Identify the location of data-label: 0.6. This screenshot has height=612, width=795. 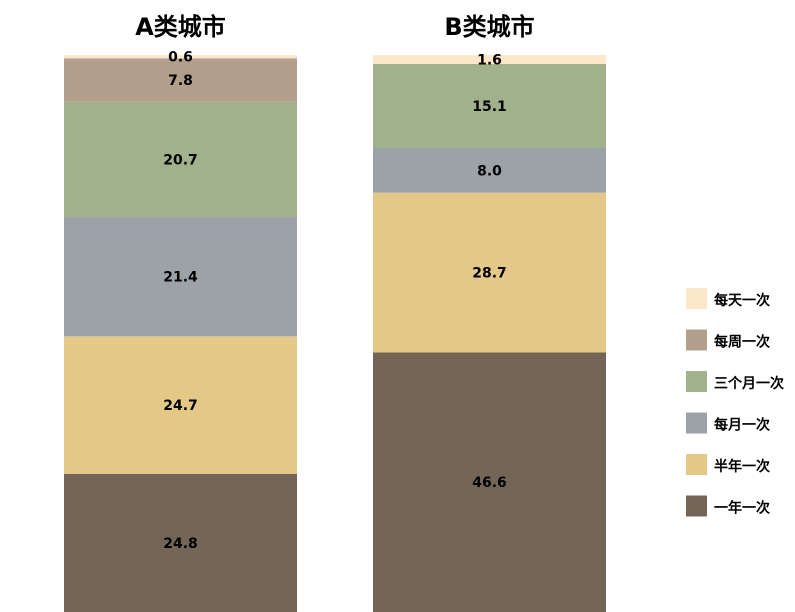
(180, 58).